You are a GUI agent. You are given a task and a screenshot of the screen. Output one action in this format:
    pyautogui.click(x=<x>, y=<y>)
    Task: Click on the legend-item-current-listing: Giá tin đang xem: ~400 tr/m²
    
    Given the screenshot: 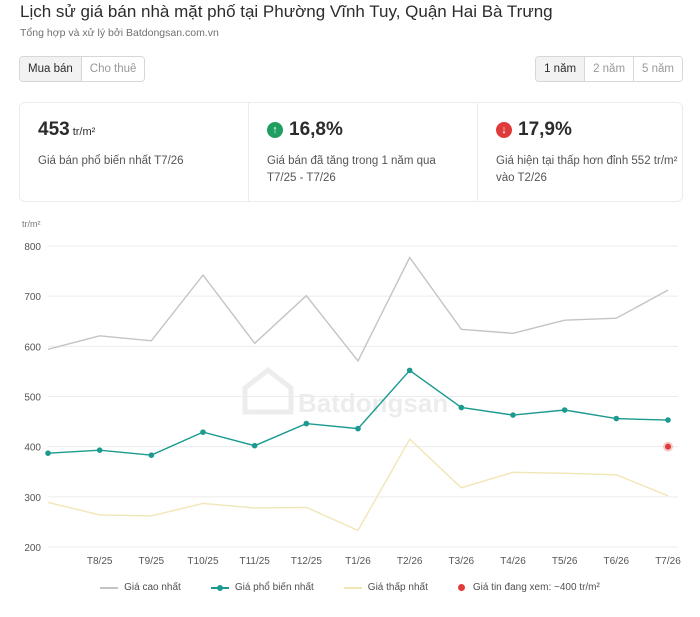 What is the action you would take?
    pyautogui.click(x=528, y=587)
    